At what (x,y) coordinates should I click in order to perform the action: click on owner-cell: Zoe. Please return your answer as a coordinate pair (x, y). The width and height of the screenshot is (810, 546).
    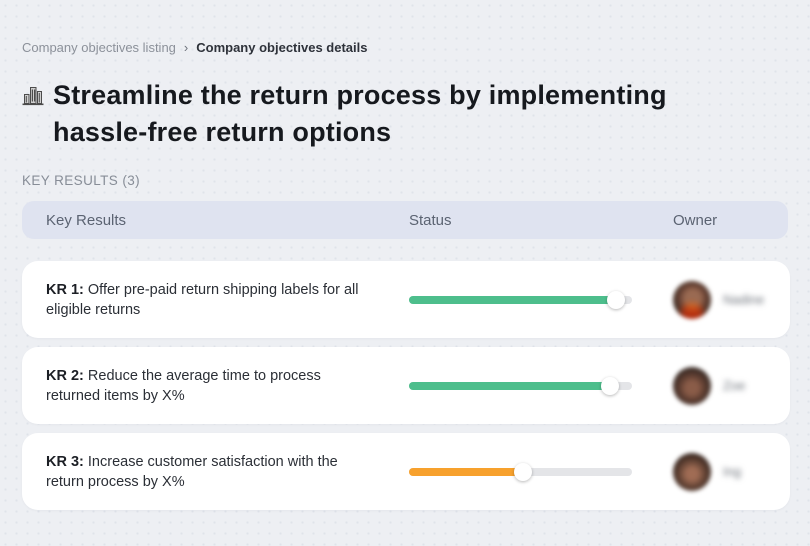
    Looking at the image, I should click on (719, 385).